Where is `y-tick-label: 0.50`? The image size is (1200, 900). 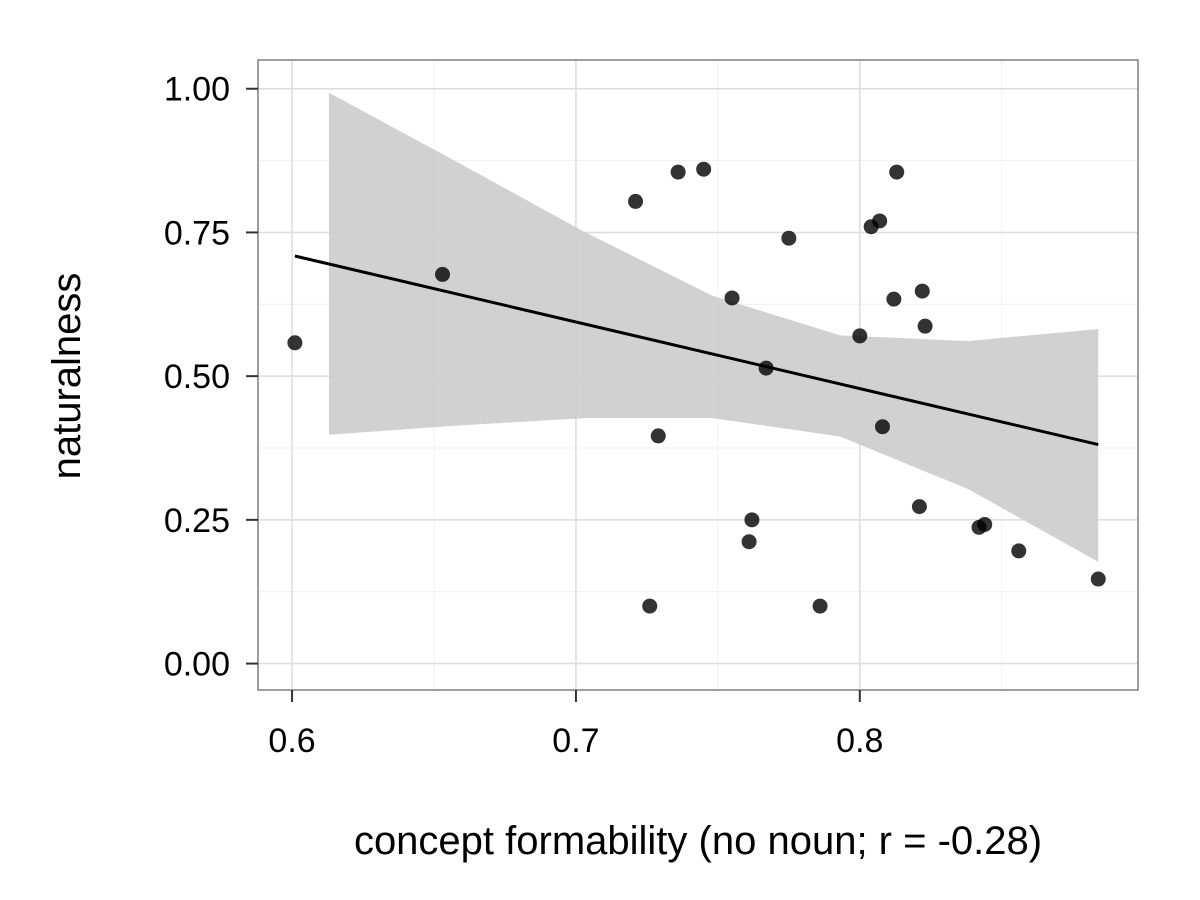
y-tick-label: 0.50 is located at coordinates (197, 377).